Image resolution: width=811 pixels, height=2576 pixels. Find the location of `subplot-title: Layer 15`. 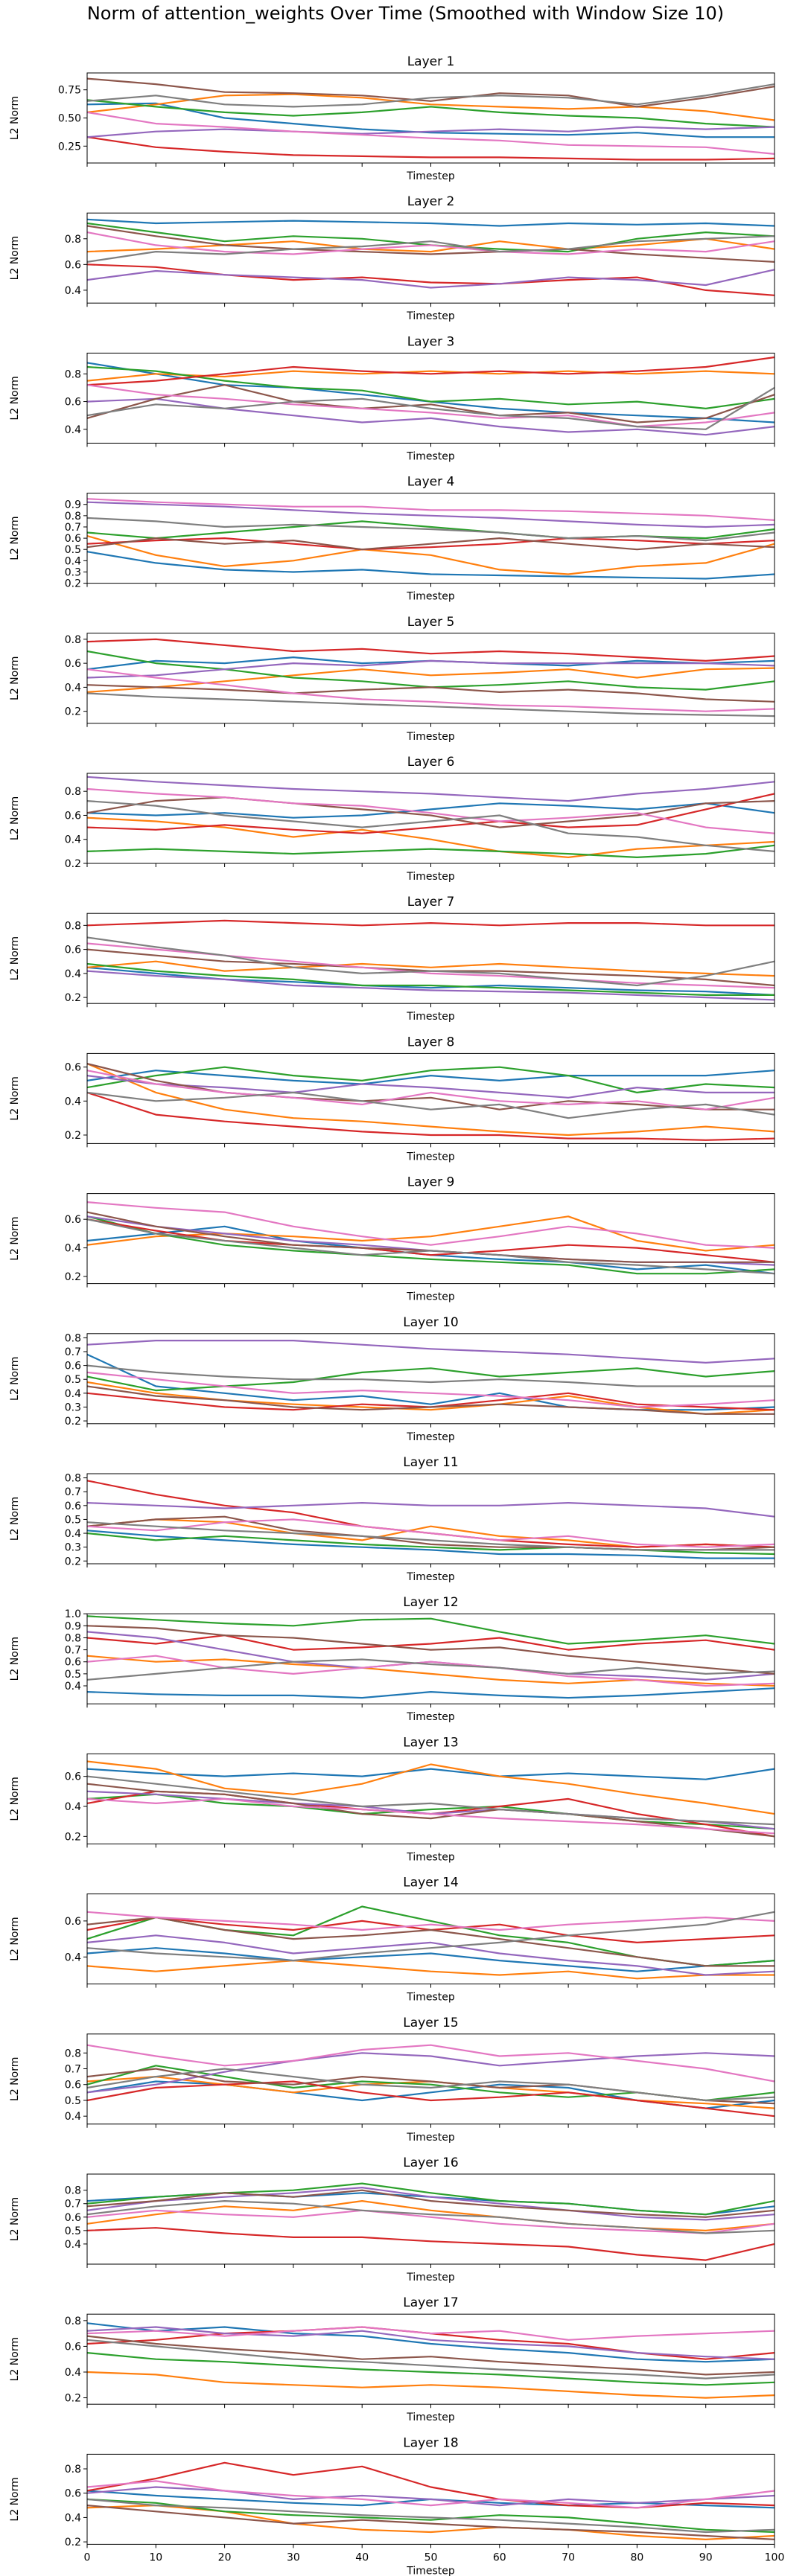

subplot-title: Layer 15 is located at coordinates (430, 2023).